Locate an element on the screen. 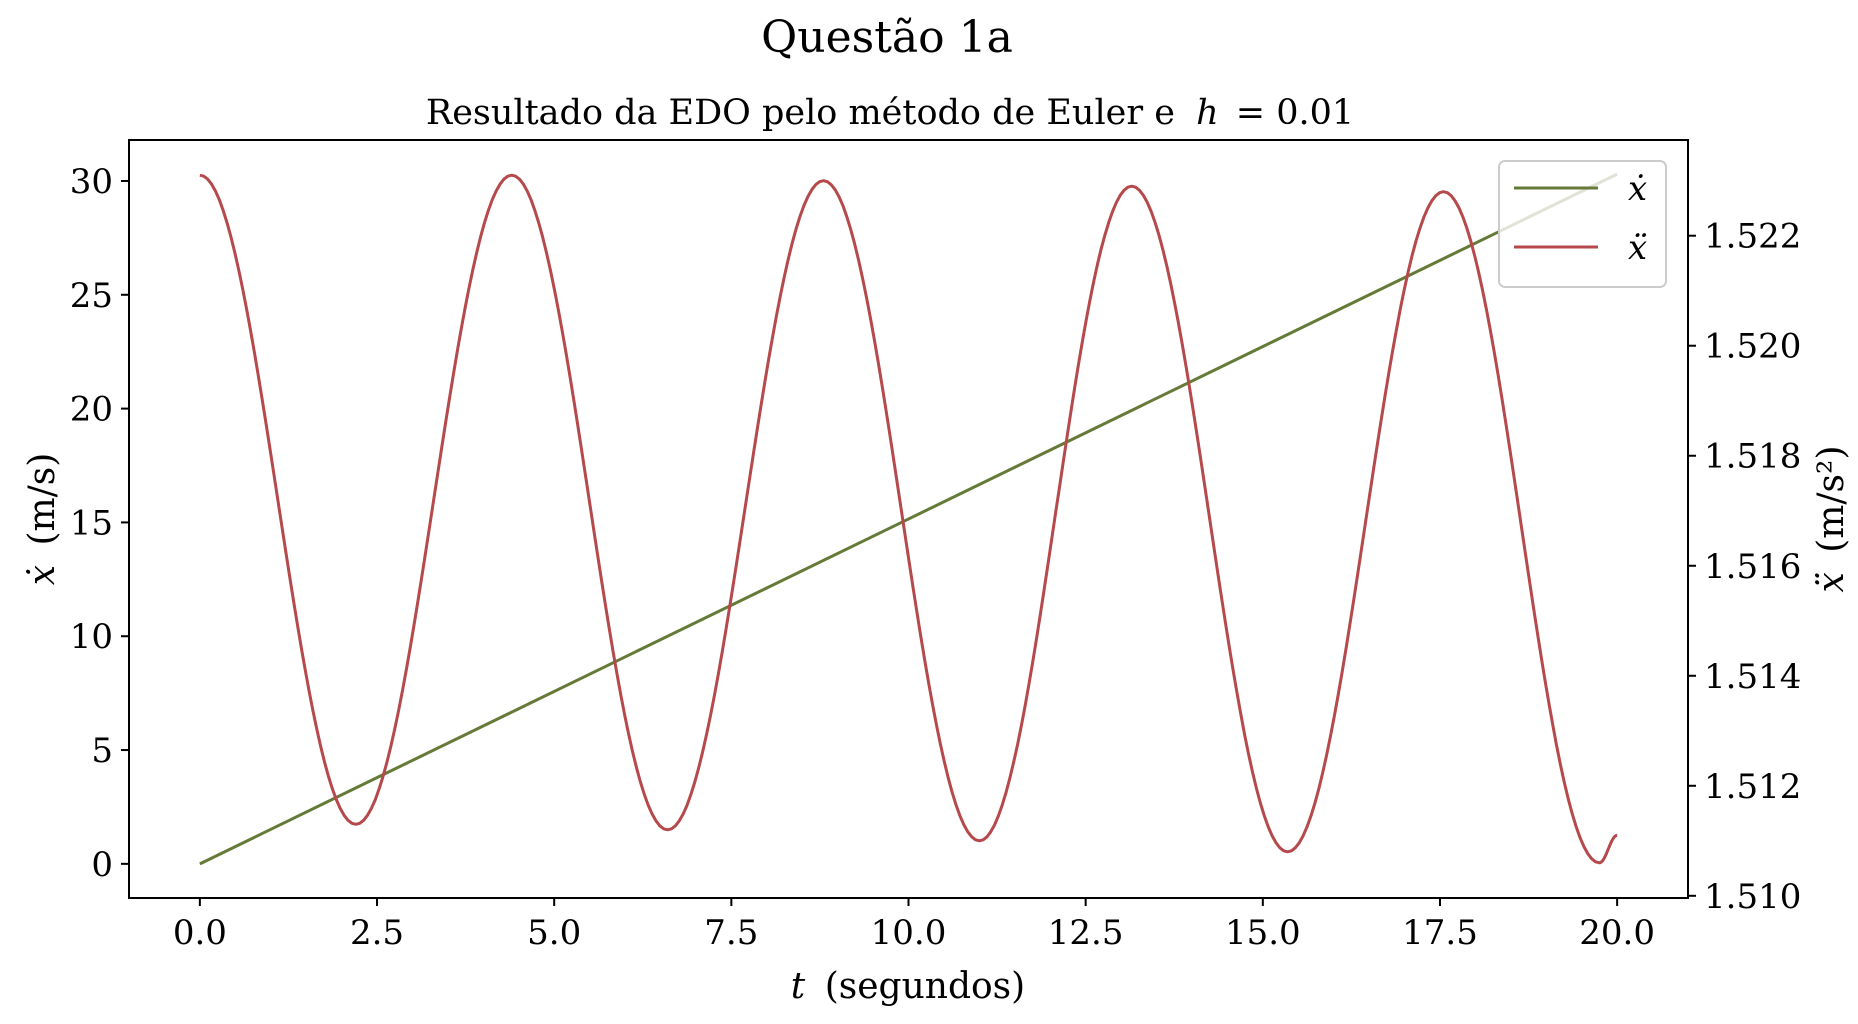 The image size is (1858, 1024). y-right-tick-label: 1.512 is located at coordinates (1752, 787).